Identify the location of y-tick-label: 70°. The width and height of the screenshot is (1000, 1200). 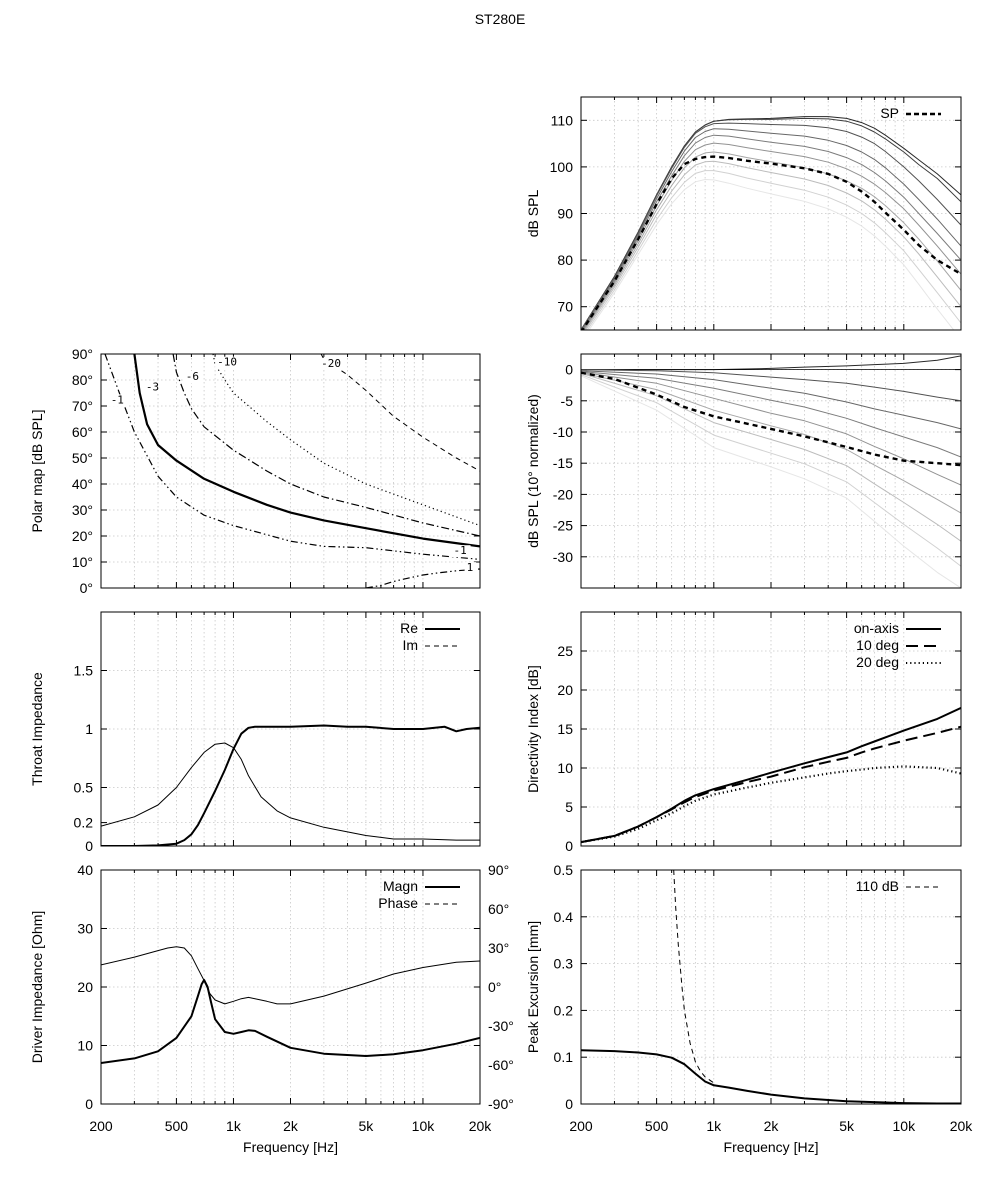
(82, 406).